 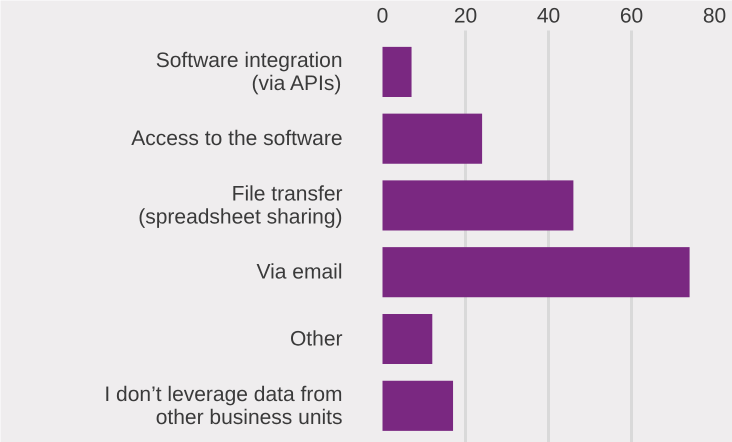 What do you see at coordinates (714, 16) in the screenshot?
I see `x-tick-label: 80` at bounding box center [714, 16].